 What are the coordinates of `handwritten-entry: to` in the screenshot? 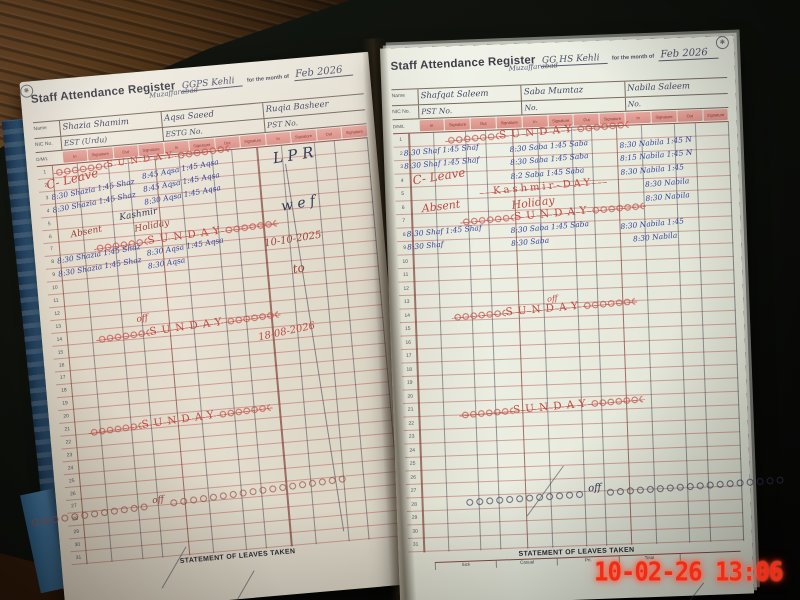 It's located at (298, 268).